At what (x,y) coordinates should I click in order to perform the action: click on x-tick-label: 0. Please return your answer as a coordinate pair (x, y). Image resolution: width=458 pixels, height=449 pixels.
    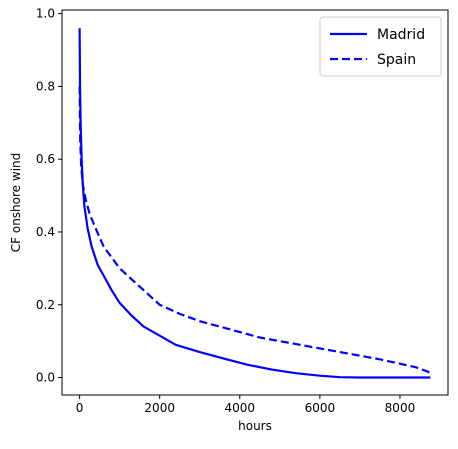
    Looking at the image, I should click on (80, 408).